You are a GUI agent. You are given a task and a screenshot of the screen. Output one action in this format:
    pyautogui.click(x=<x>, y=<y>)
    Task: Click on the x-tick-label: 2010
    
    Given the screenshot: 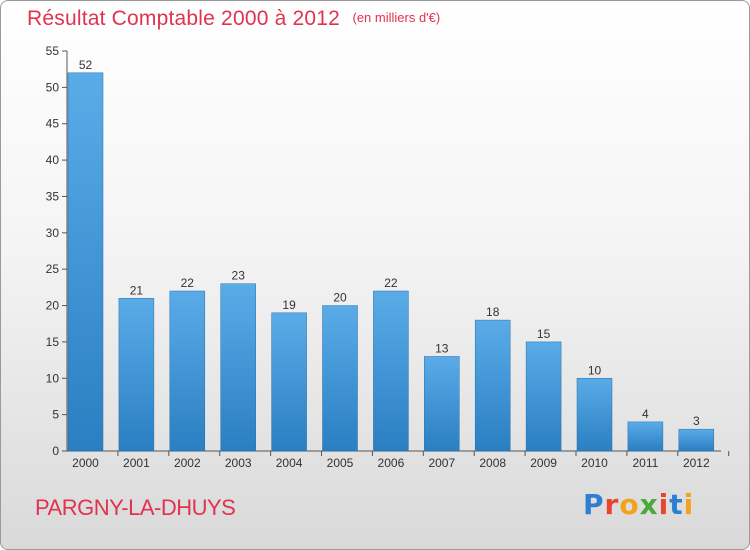 What is the action you would take?
    pyautogui.click(x=594, y=463)
    